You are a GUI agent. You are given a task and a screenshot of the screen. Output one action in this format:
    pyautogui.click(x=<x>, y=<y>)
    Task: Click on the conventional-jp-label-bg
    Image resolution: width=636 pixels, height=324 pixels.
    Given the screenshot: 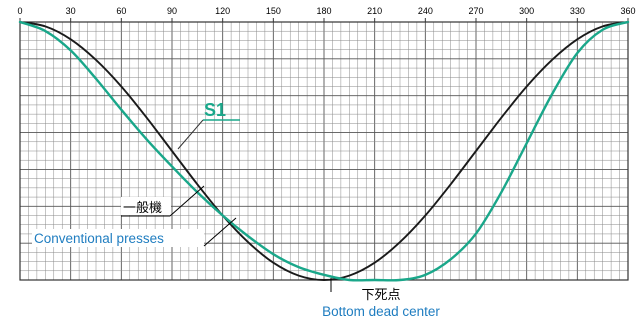 What is the action you would take?
    pyautogui.click(x=146, y=206)
    